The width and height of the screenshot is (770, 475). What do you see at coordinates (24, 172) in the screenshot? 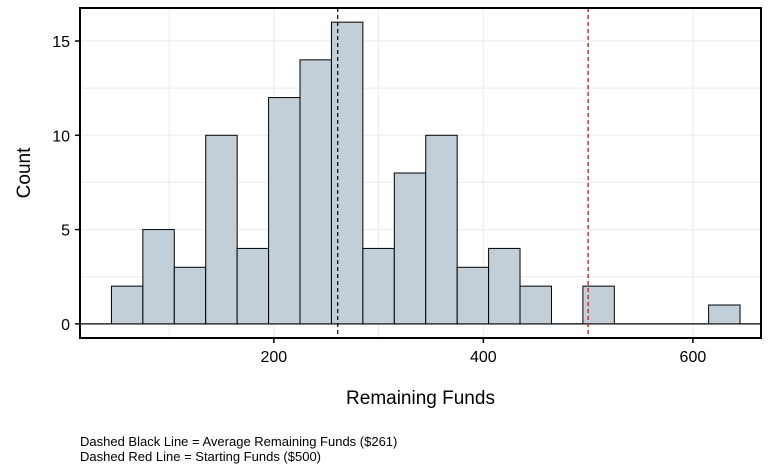
I see `y-axis-label: Count` at bounding box center [24, 172].